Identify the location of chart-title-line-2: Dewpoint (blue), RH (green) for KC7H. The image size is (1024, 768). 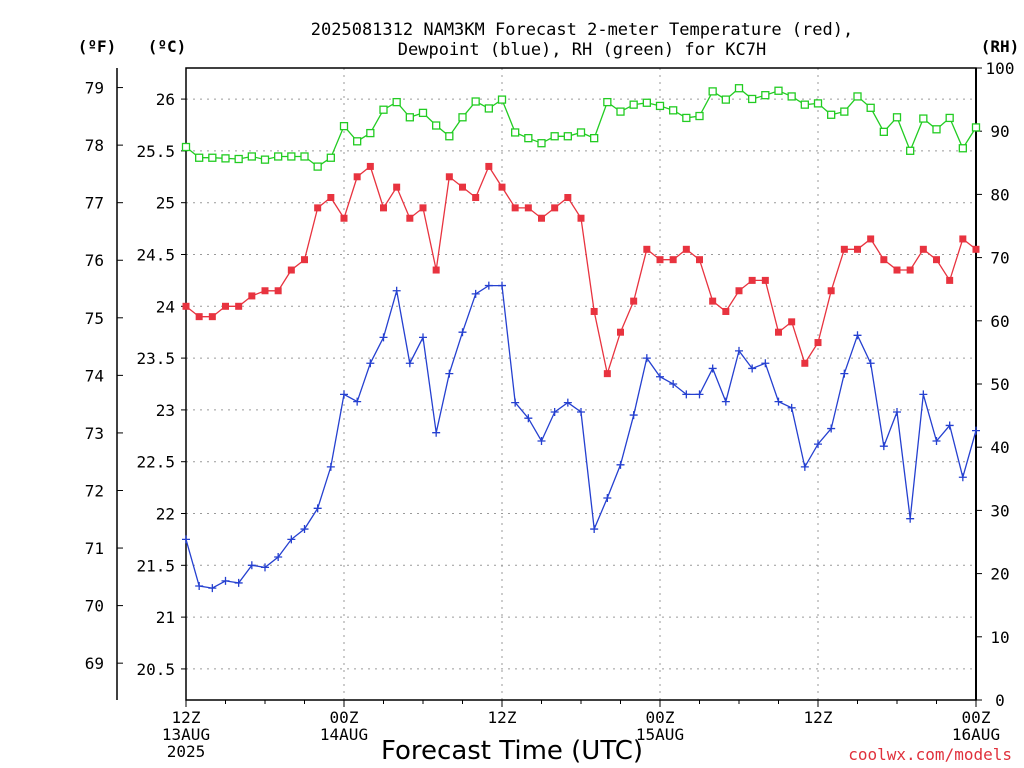
(582, 50).